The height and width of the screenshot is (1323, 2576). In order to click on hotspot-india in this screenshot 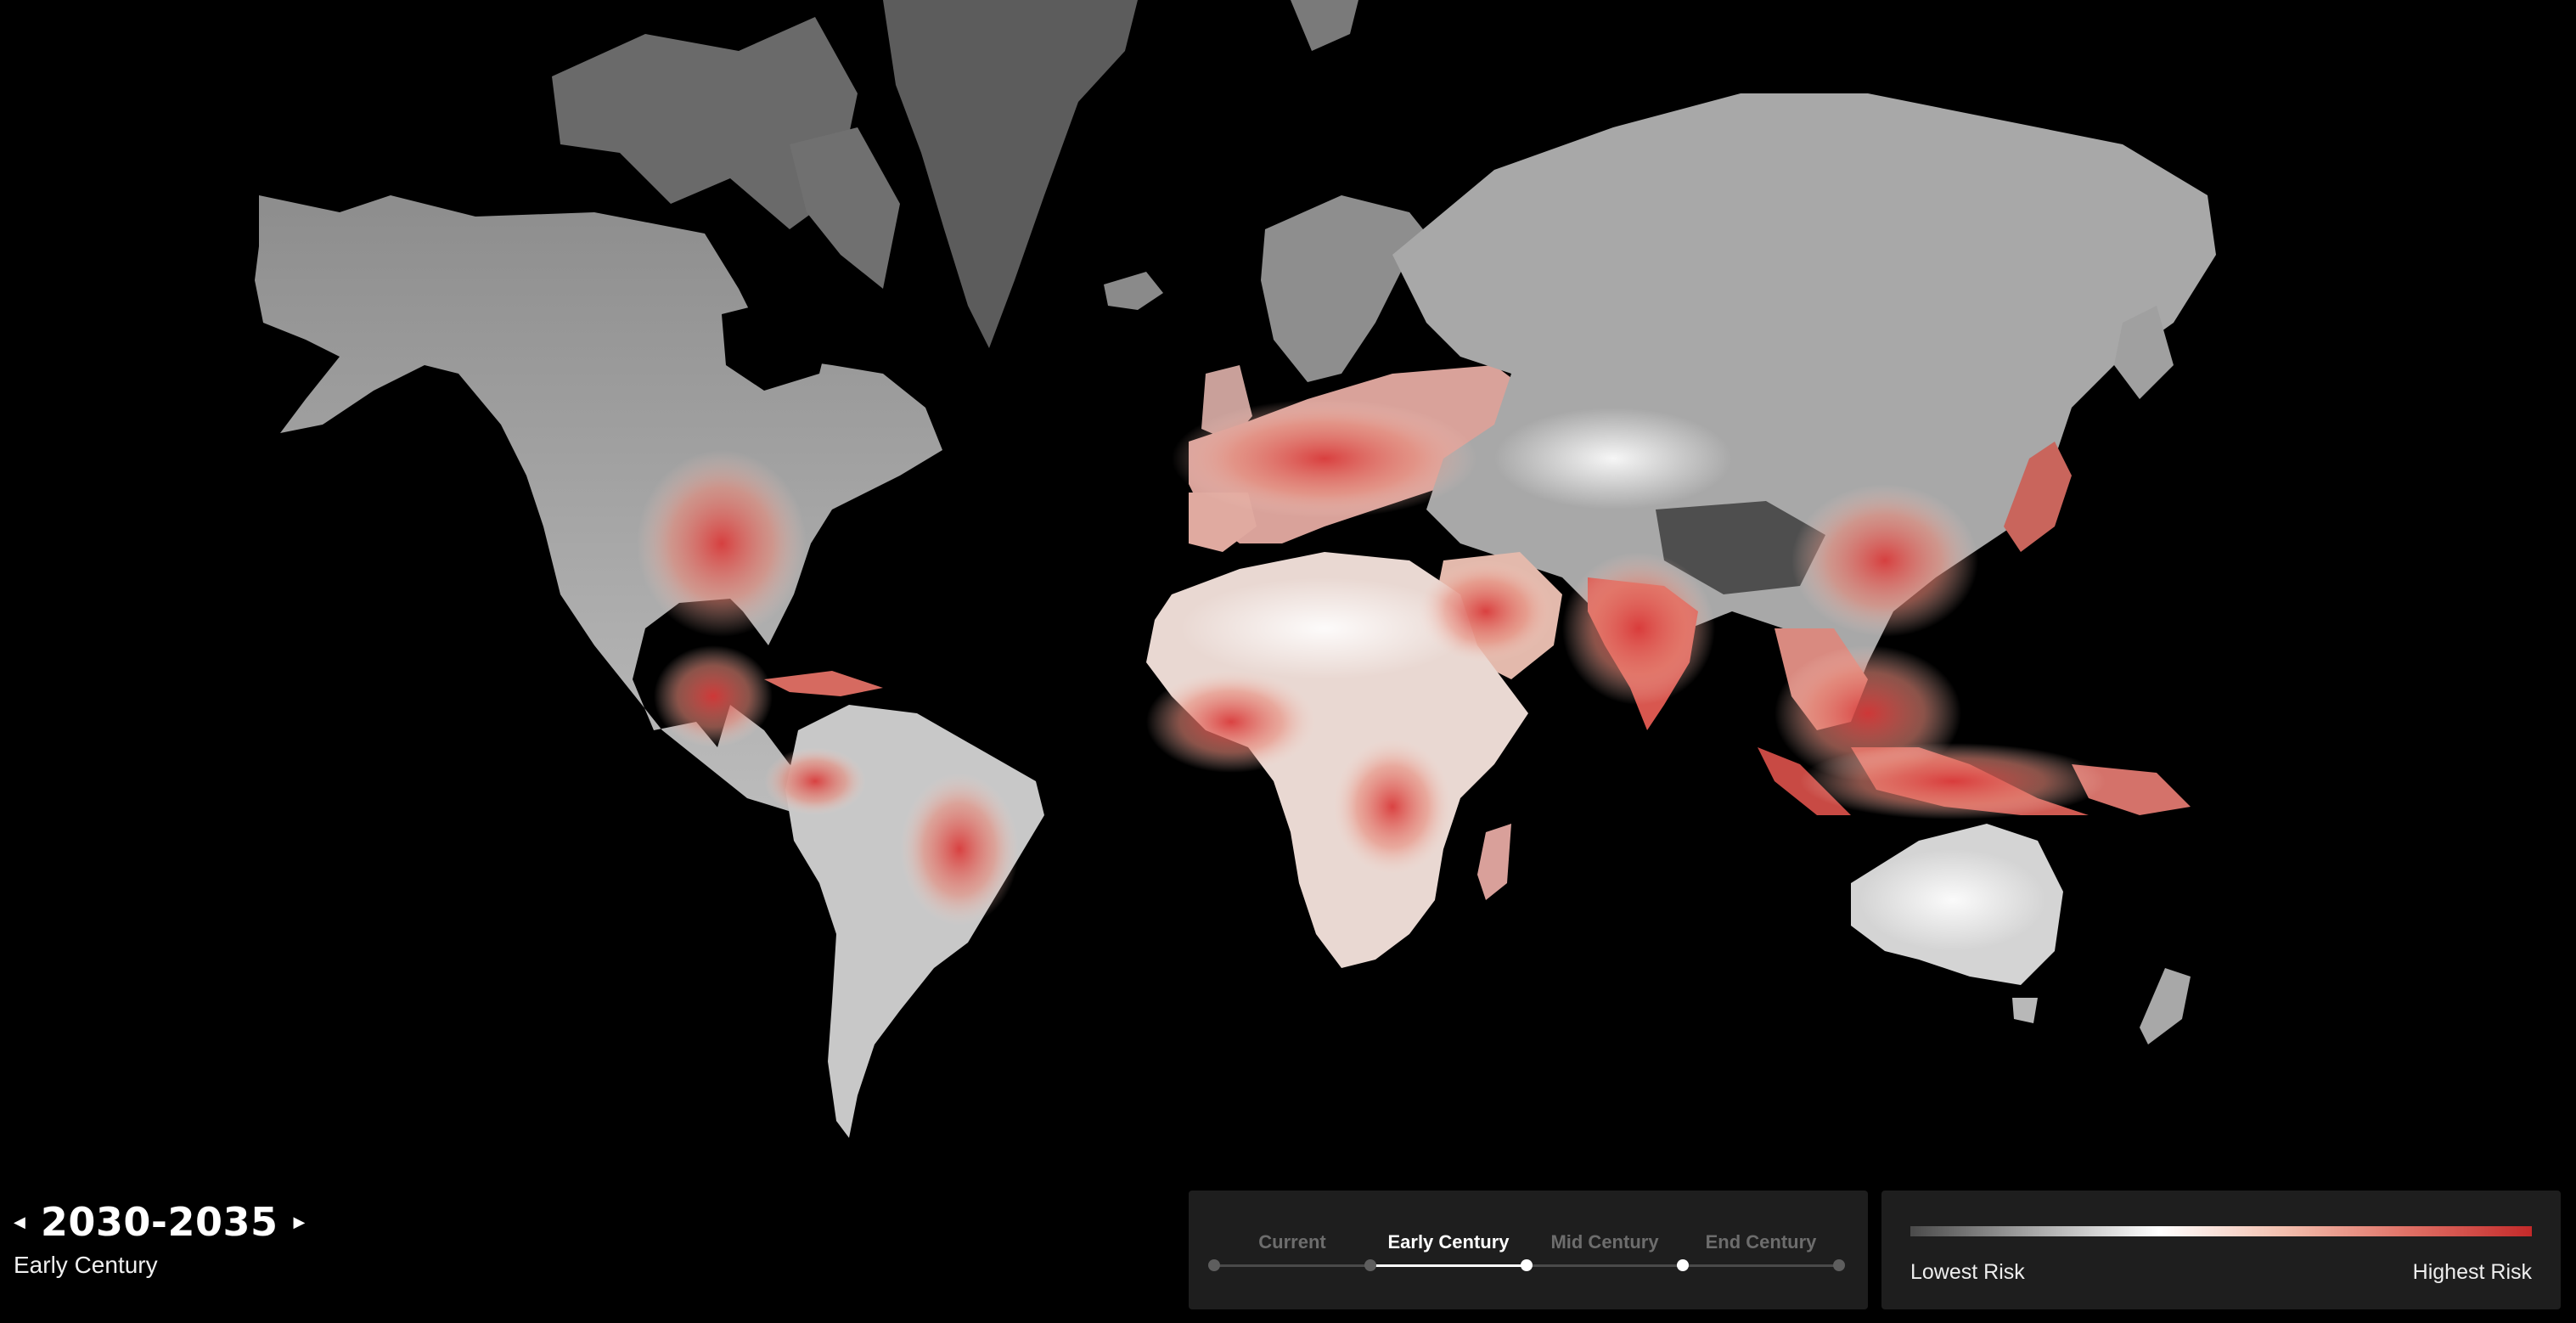, I will do `click(1638, 628)`.